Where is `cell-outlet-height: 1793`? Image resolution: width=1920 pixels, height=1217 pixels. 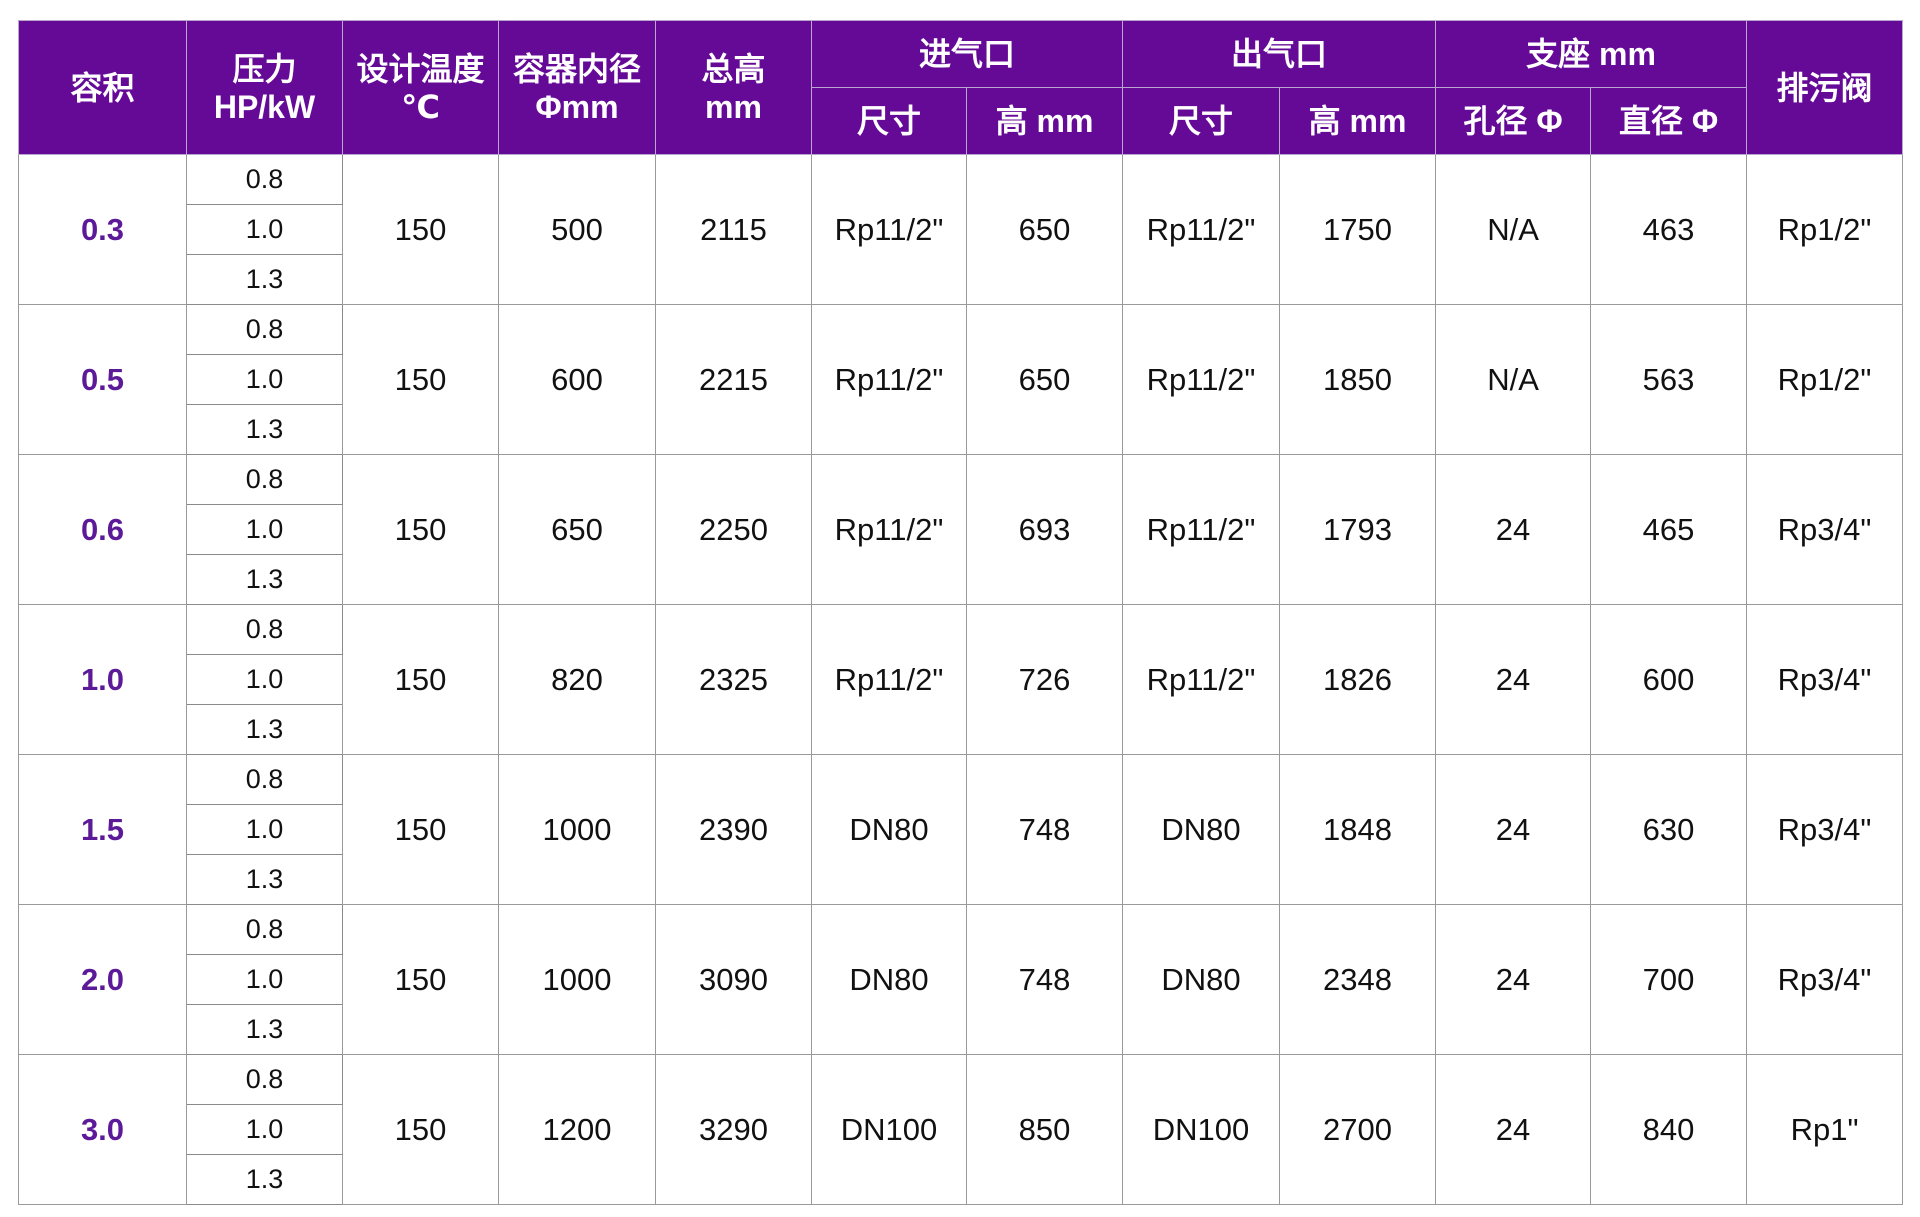 cell-outlet-height: 1793 is located at coordinates (1358, 529).